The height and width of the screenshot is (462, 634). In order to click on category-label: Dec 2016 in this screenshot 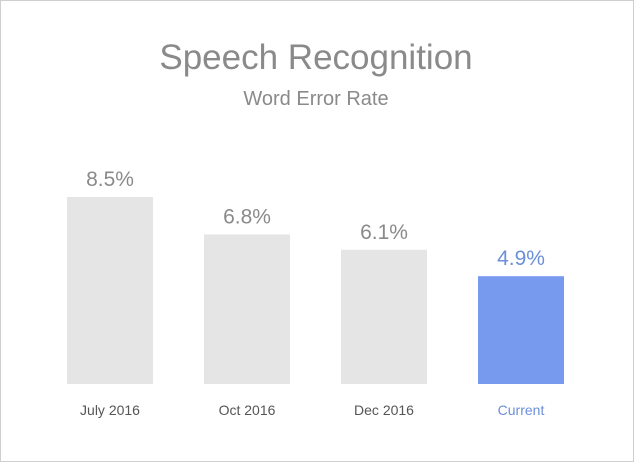, I will do `click(384, 410)`.